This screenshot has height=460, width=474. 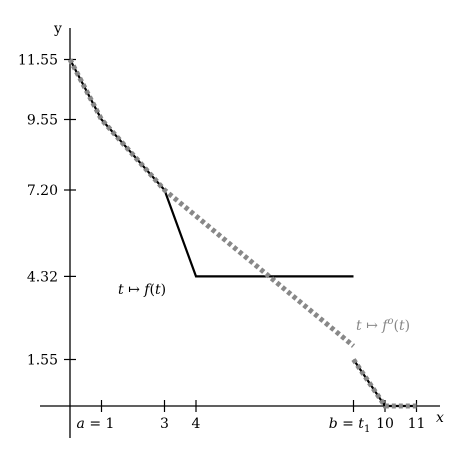 What do you see at coordinates (196, 424) in the screenshot?
I see `x-tick-label-2: 4` at bounding box center [196, 424].